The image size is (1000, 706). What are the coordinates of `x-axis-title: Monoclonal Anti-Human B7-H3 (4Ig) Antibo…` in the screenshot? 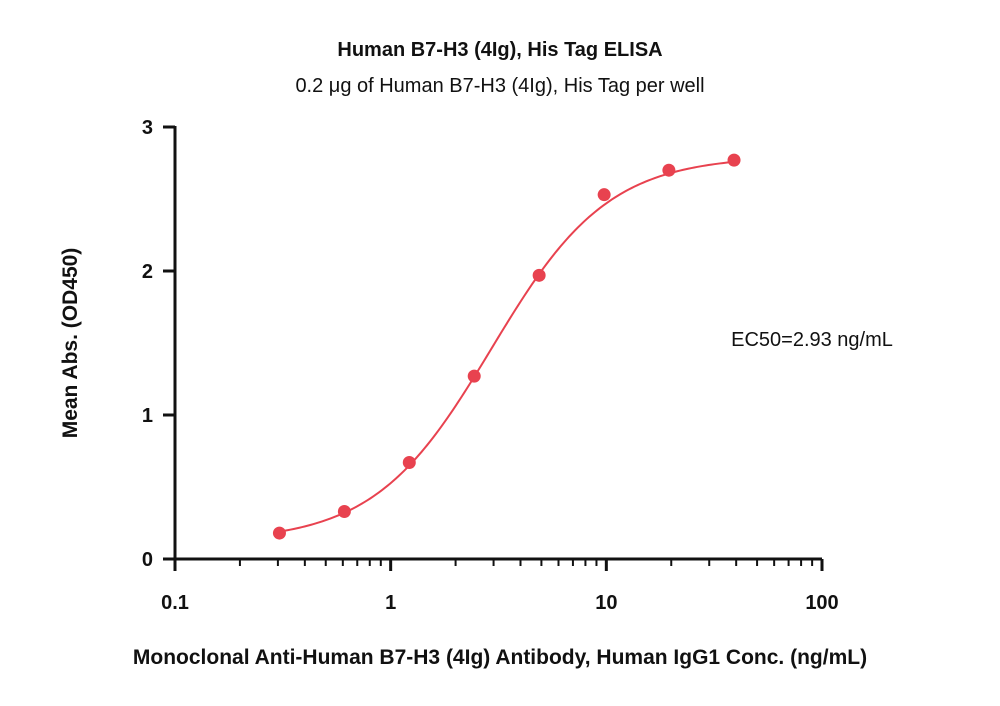 It's located at (500, 657).